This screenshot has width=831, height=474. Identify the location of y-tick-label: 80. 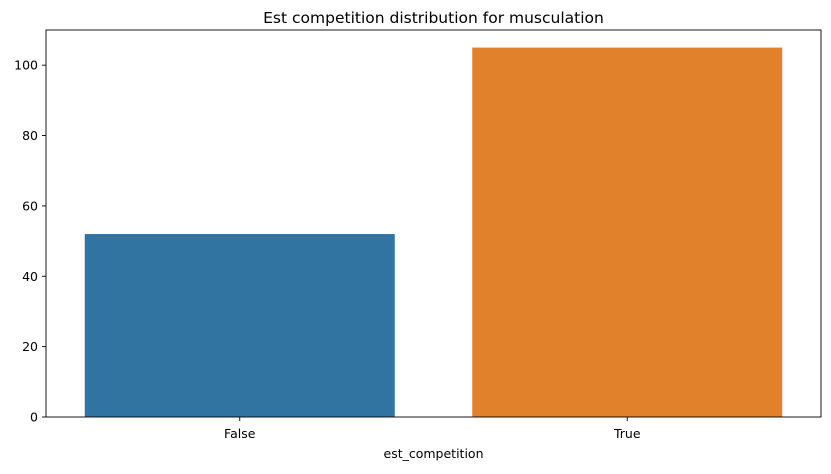
(30, 135).